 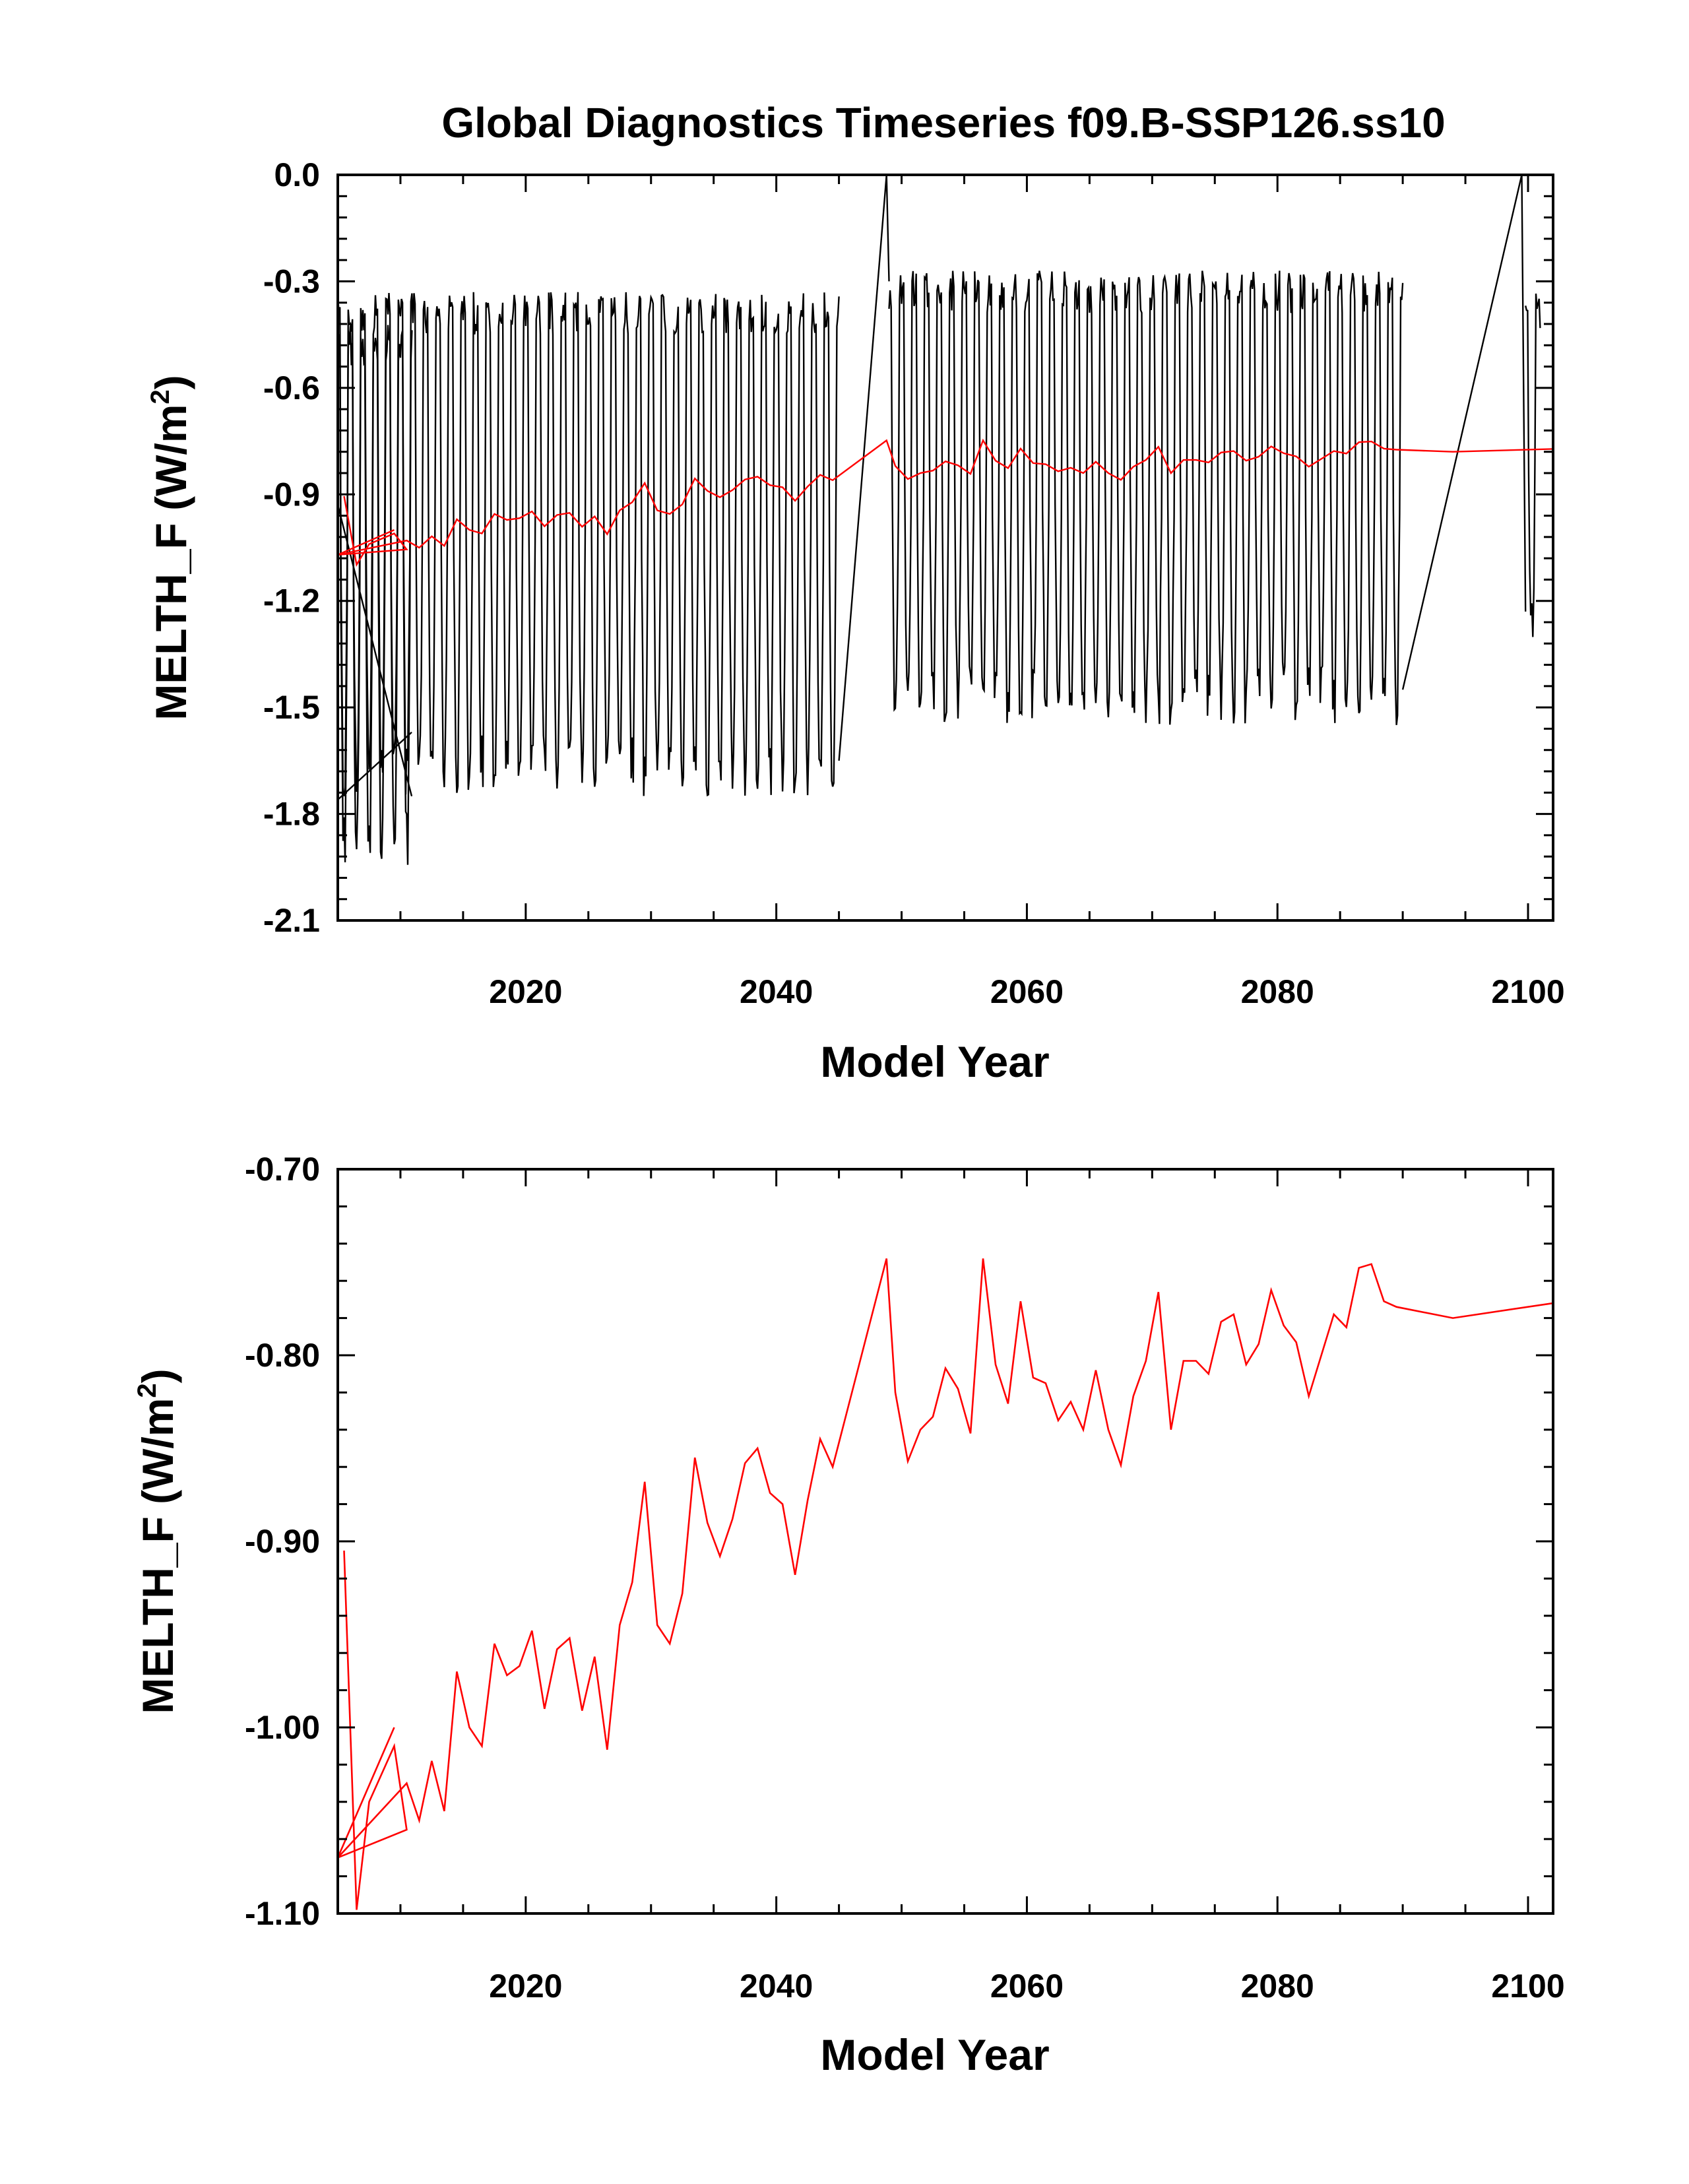 I want to click on annual-mean-line-top, so click(x=946, y=502).